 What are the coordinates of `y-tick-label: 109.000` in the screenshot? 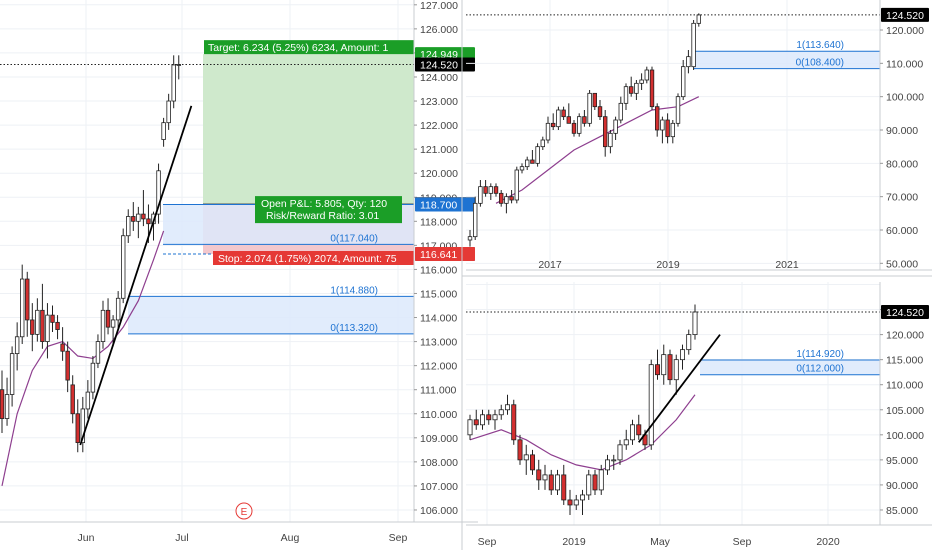 It's located at (439, 439).